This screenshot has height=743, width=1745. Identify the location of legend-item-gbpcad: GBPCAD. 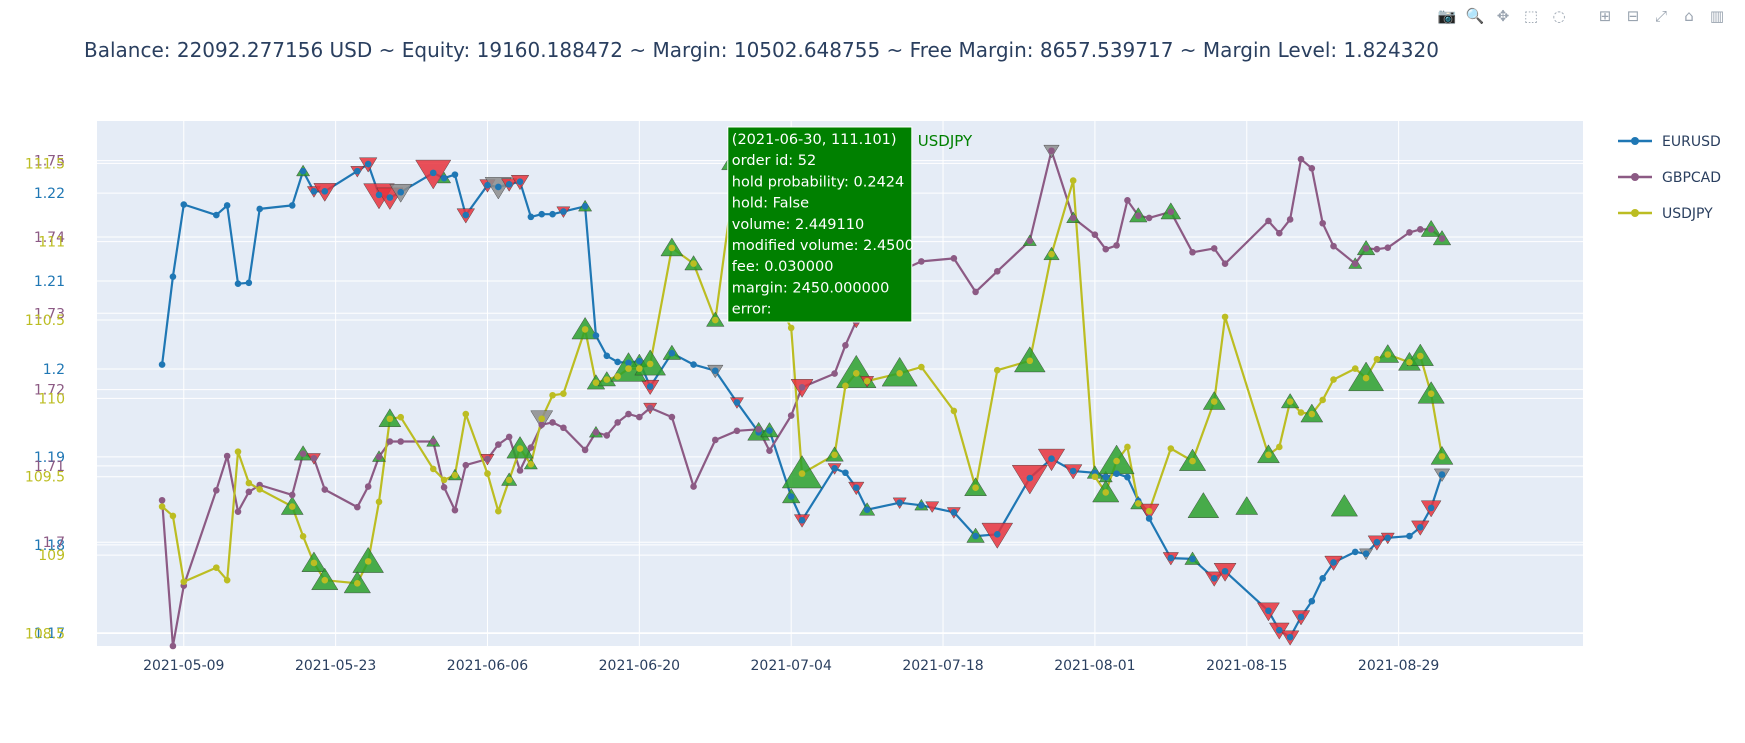
(1669, 178).